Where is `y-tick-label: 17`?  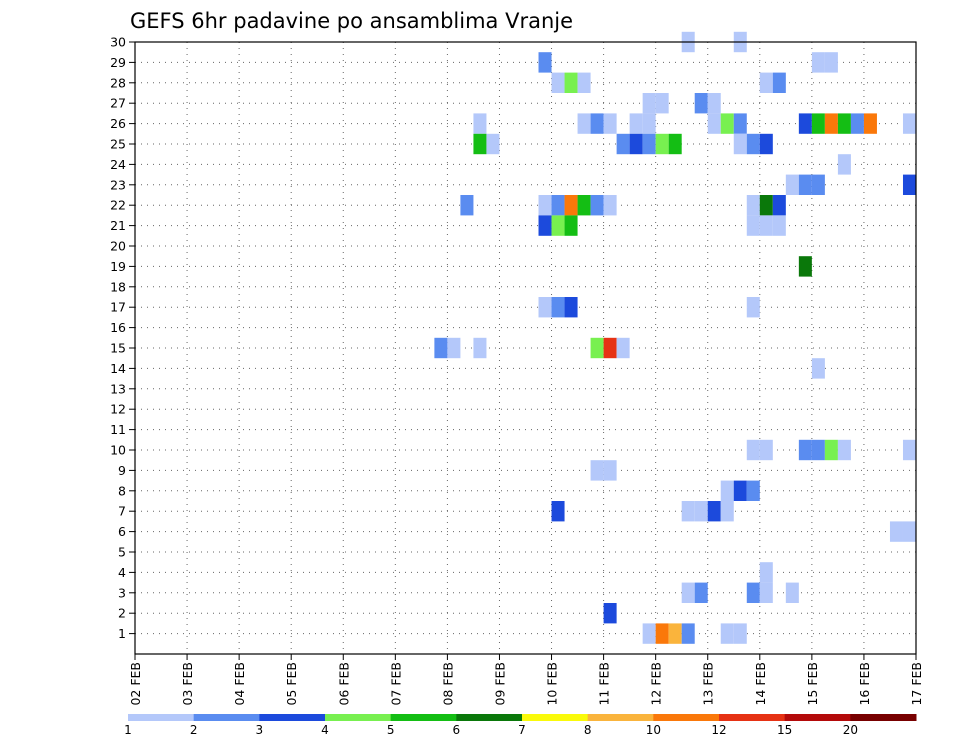 y-tick-label: 17 is located at coordinates (118, 307).